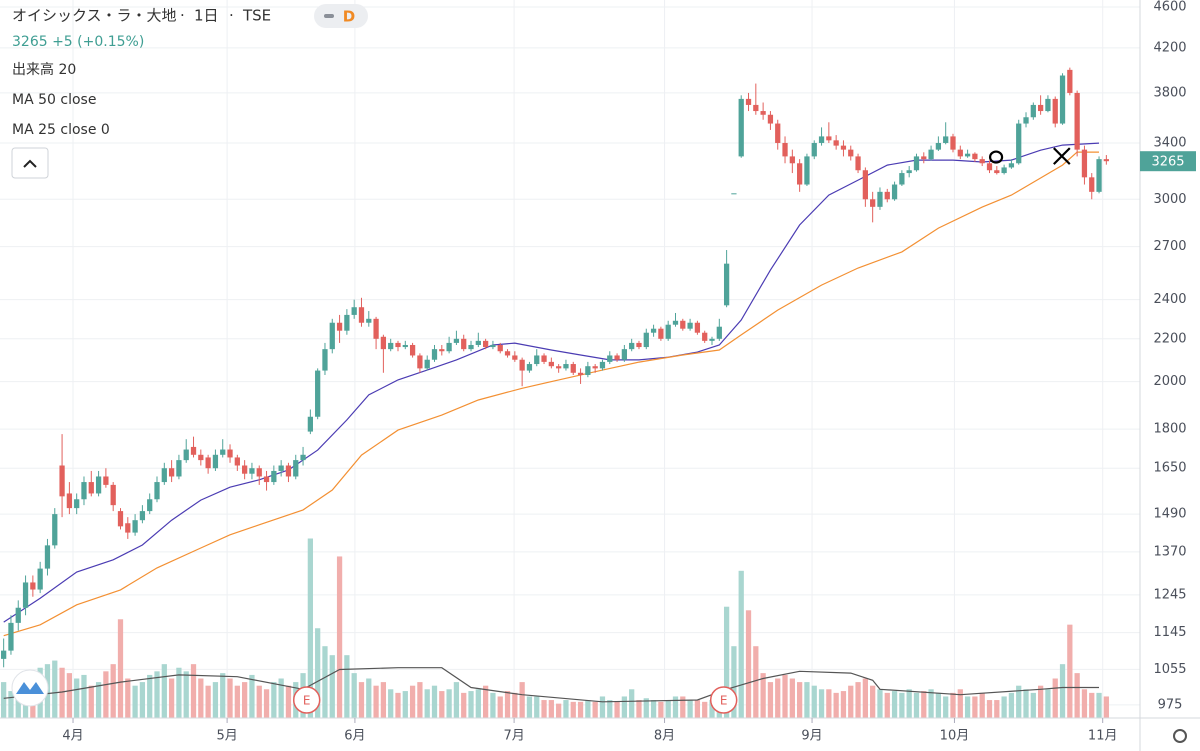 Image resolution: width=1200 pixels, height=751 pixels. What do you see at coordinates (1167, 162) in the screenshot?
I see `last-price-label: 3265` at bounding box center [1167, 162].